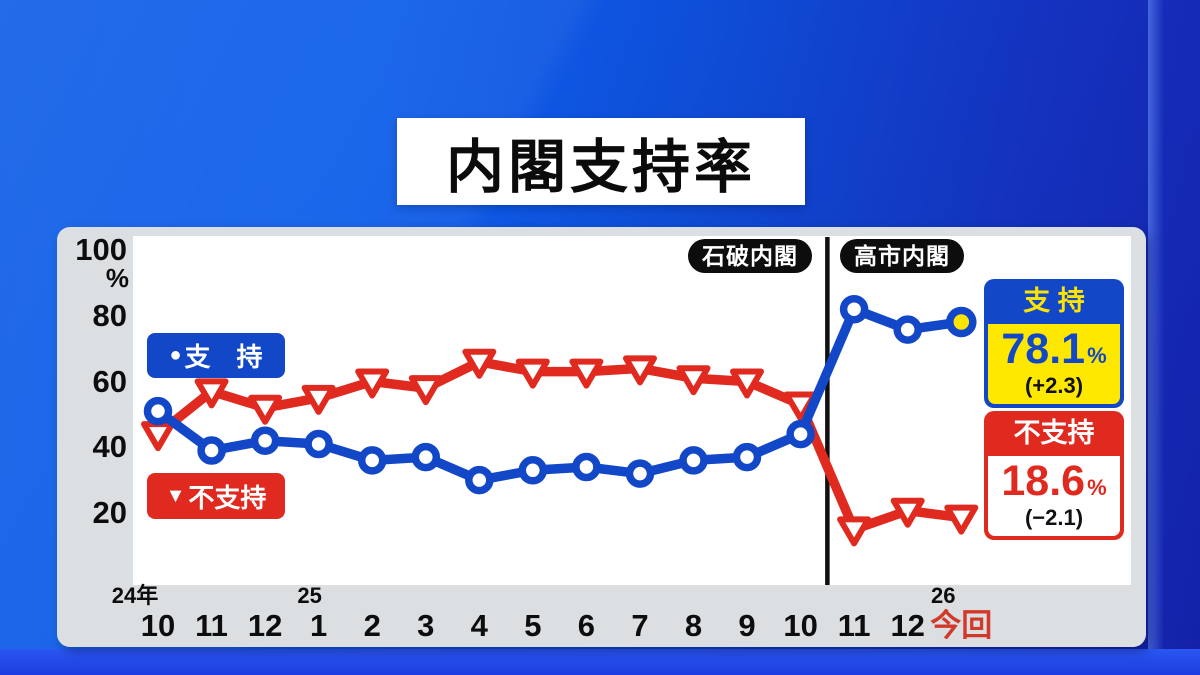 The height and width of the screenshot is (675, 1200). What do you see at coordinates (1097, 355) in the screenshot?
I see `support-unit: %` at bounding box center [1097, 355].